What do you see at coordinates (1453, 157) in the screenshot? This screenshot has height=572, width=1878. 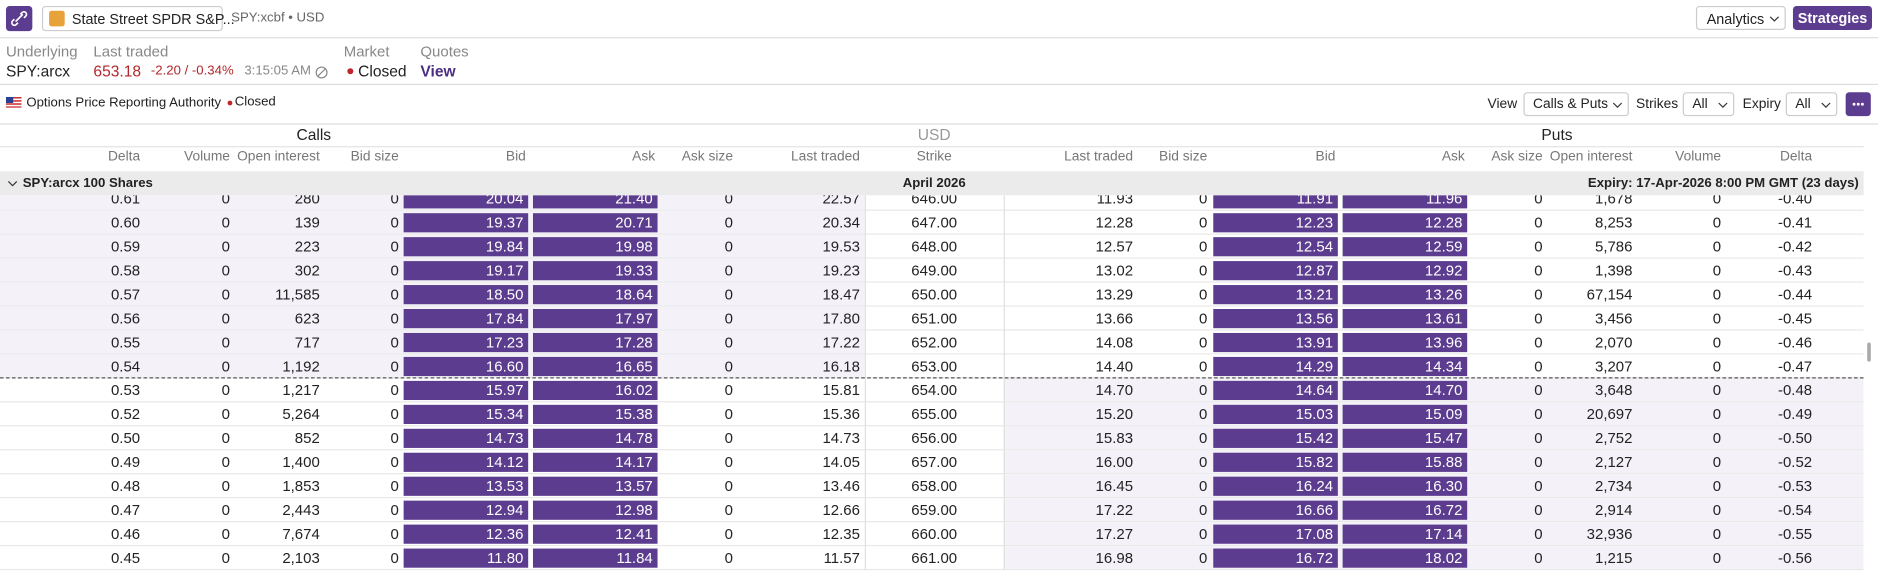 I see `column-header: Ask` at bounding box center [1453, 157].